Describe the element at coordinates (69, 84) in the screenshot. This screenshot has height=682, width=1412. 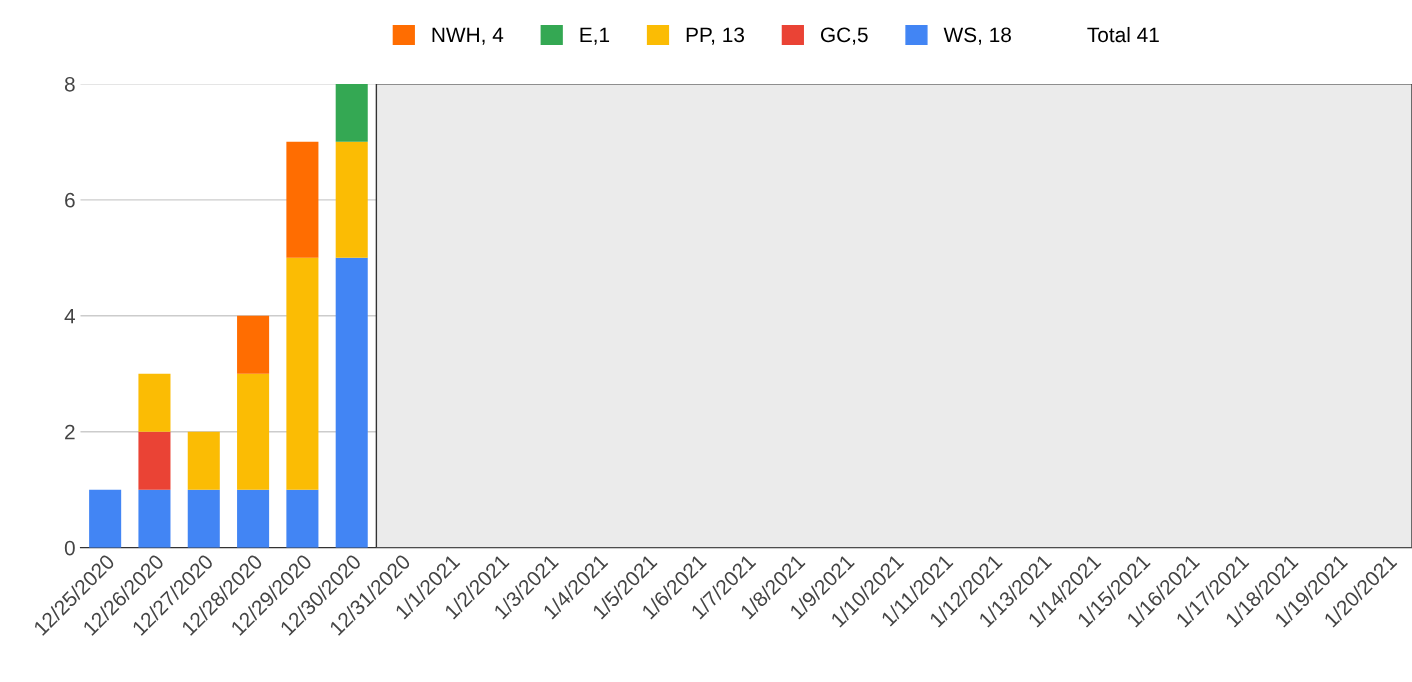
I see `y-tick-label: 8` at that location.